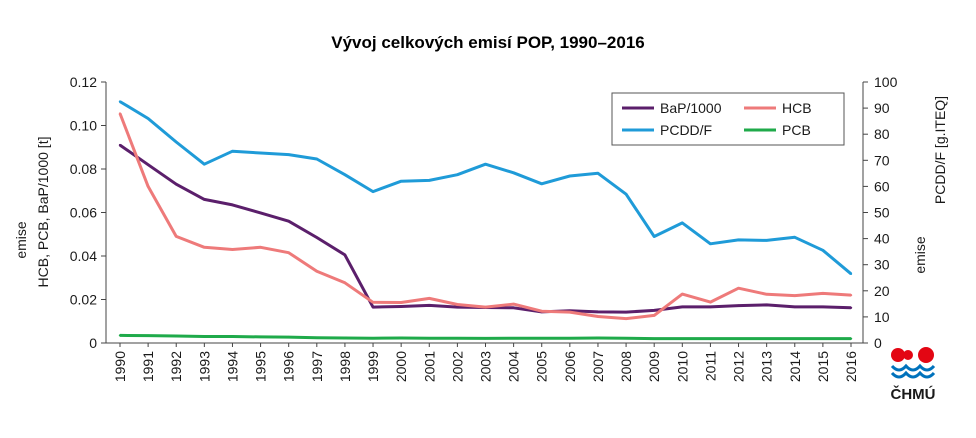  What do you see at coordinates (767, 366) in the screenshot?
I see `x-tick-label: 2013` at bounding box center [767, 366].